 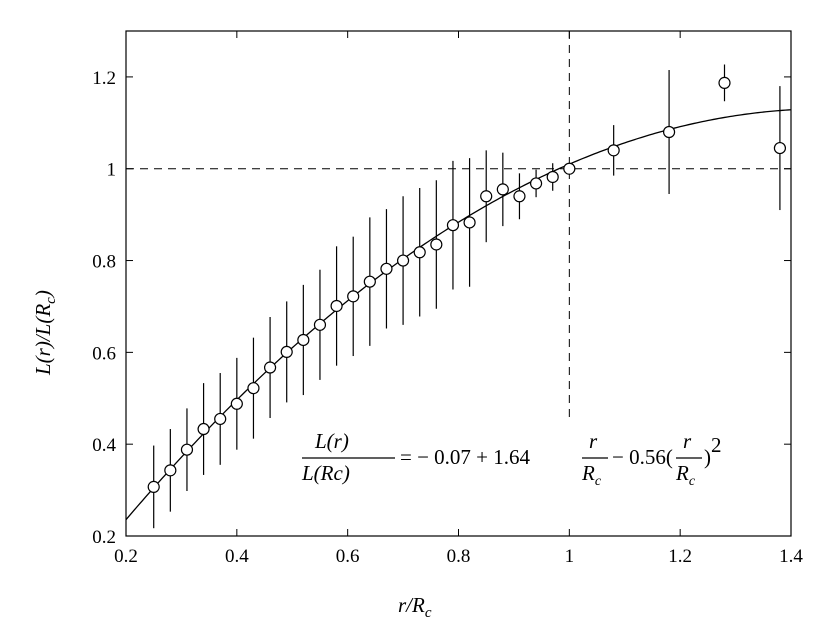 What do you see at coordinates (126, 556) in the screenshot?
I see `x-tick-label: 0.2` at bounding box center [126, 556].